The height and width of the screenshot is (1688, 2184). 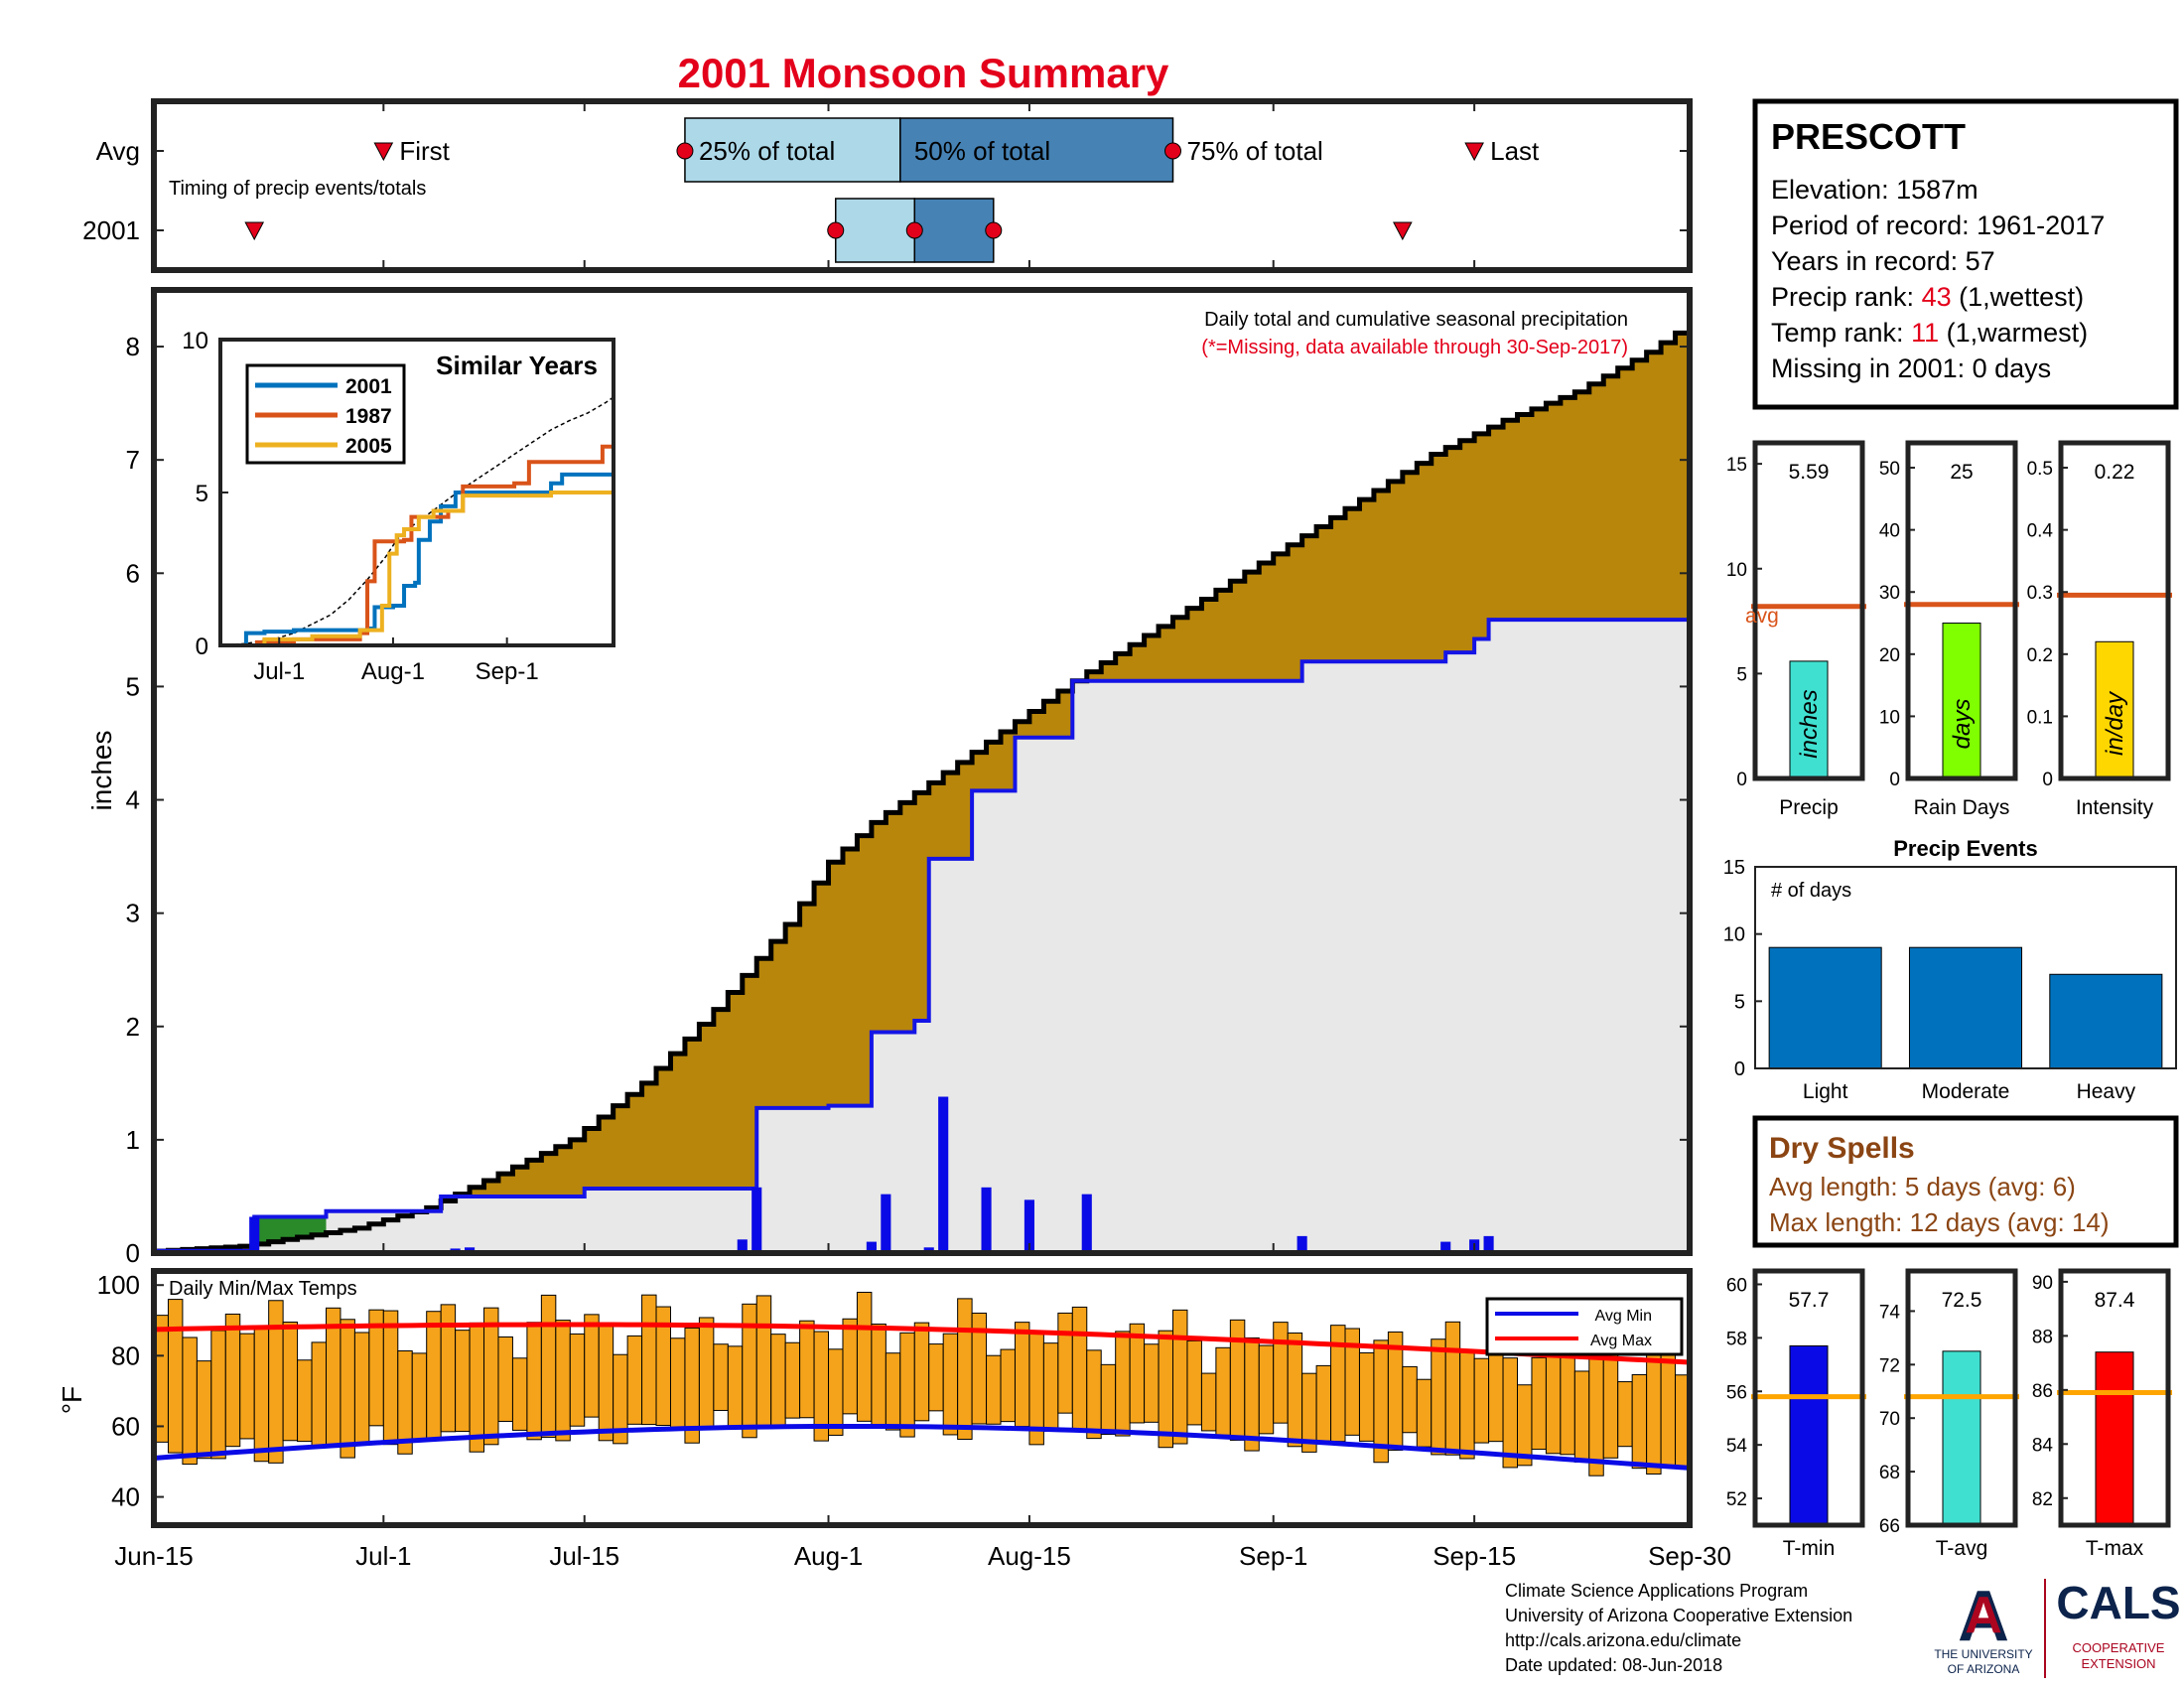 What do you see at coordinates (1736, 570) in the screenshot?
I see `stat-ytick-label: 10` at bounding box center [1736, 570].